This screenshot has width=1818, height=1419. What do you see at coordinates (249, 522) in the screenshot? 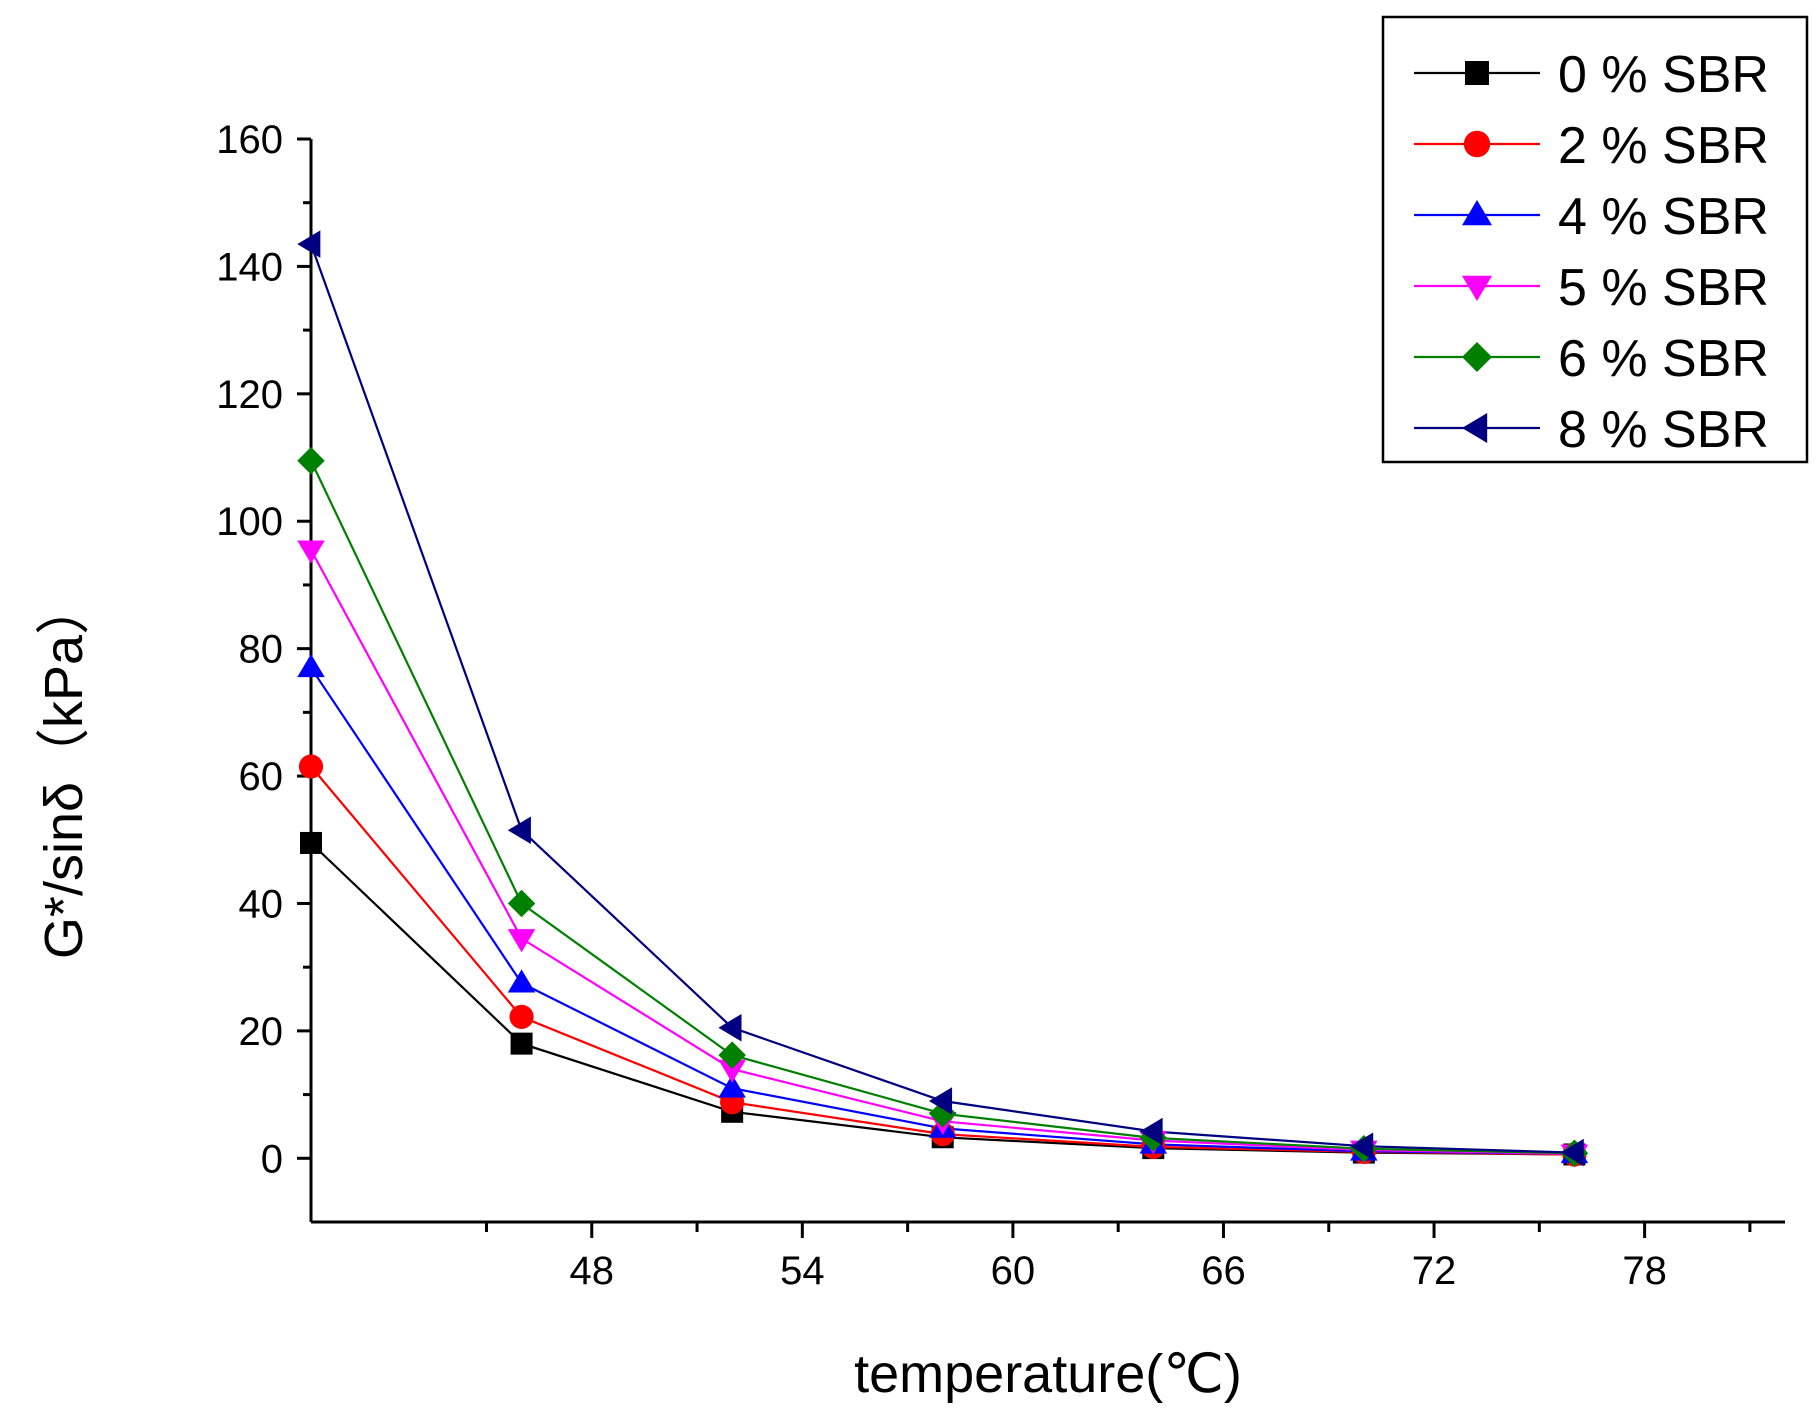
I see `y-tick-label: 100` at bounding box center [249, 522].